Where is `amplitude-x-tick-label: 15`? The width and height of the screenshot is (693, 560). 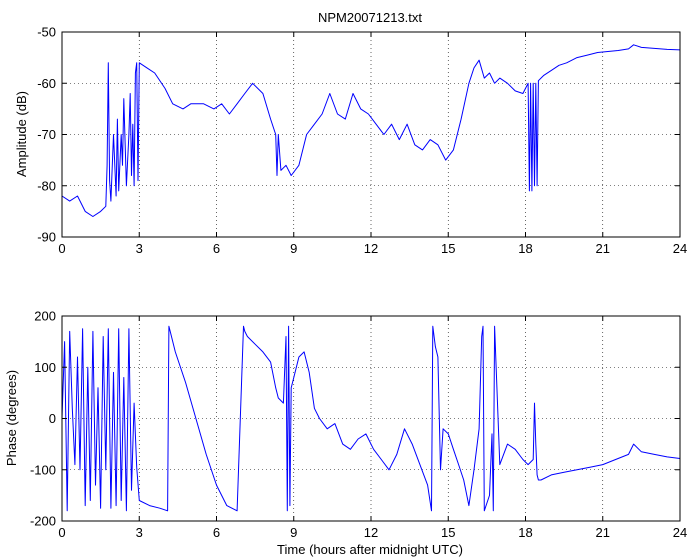
amplitude-x-tick-label: 15 is located at coordinates (448, 248).